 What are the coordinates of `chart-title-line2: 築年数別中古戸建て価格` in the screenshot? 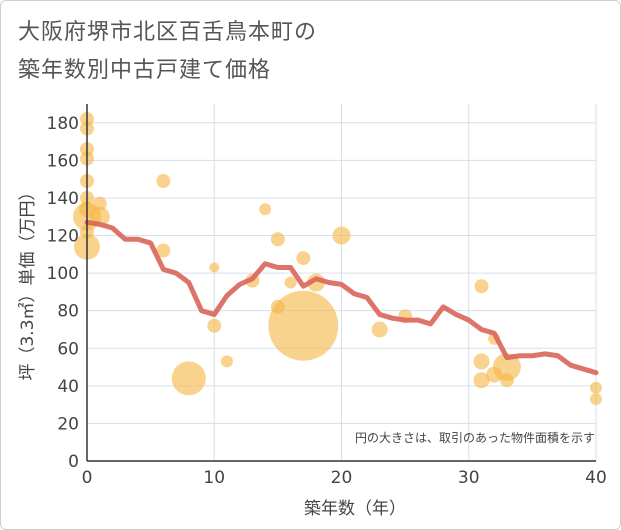 It's located at (145, 70).